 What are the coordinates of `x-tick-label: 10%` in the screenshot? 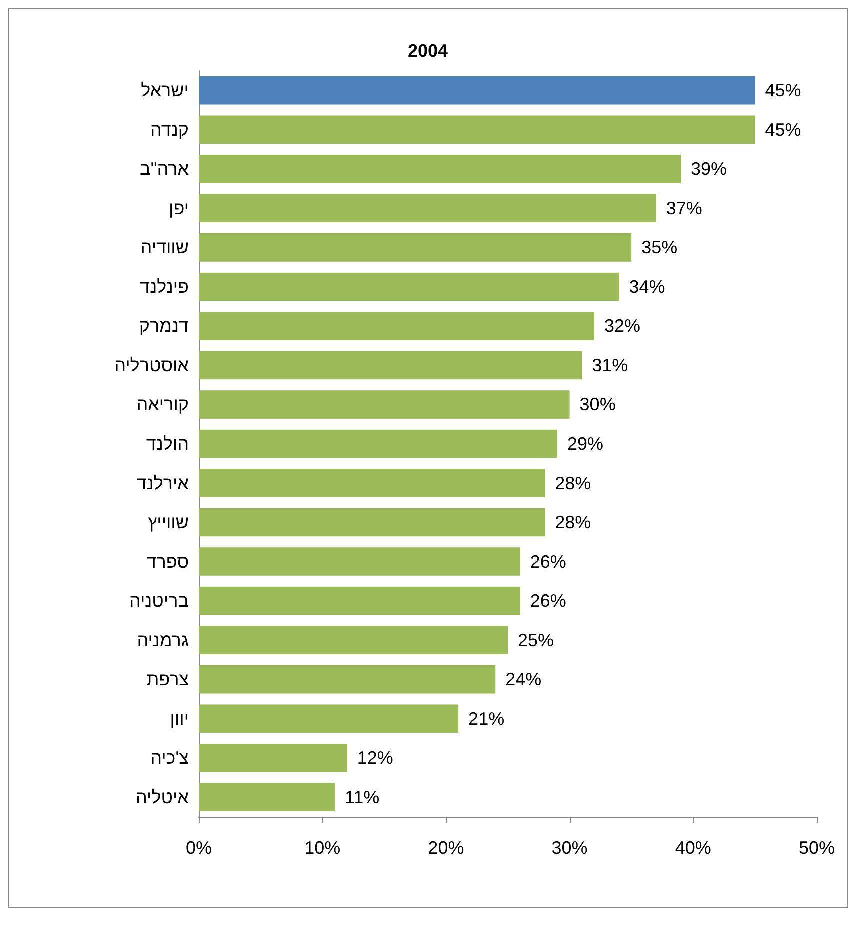 It's located at (322, 848).